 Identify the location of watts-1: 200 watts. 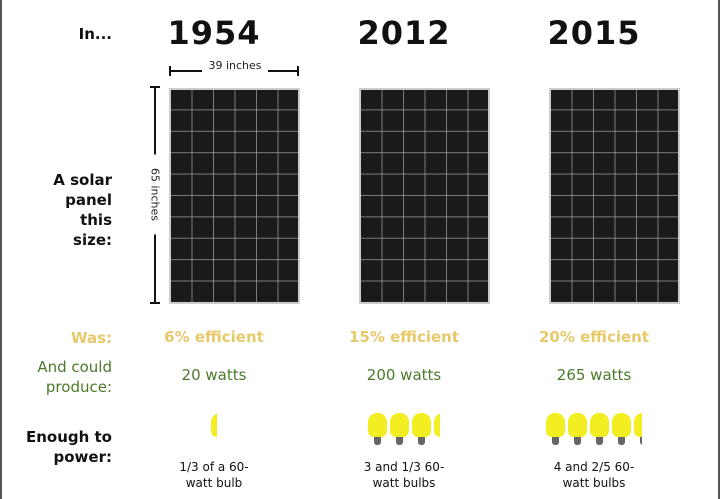
(404, 375).